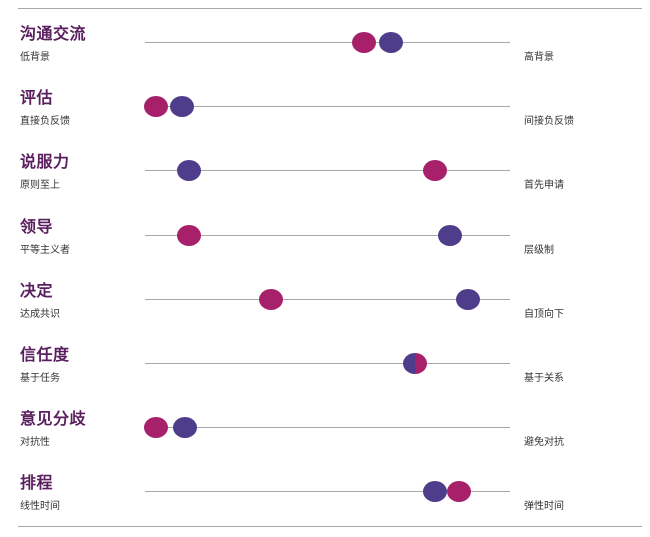  I want to click on scale-right-label: 避免对抗, so click(544, 443).